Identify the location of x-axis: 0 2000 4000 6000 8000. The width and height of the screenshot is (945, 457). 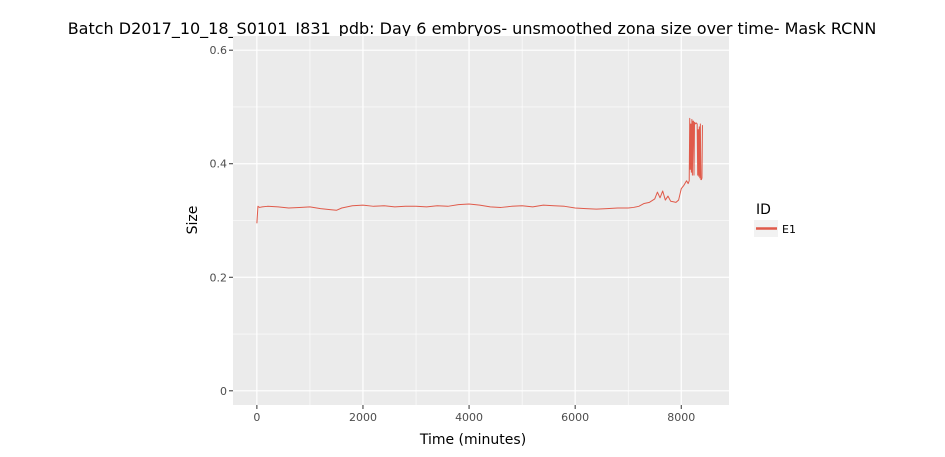
(474, 414).